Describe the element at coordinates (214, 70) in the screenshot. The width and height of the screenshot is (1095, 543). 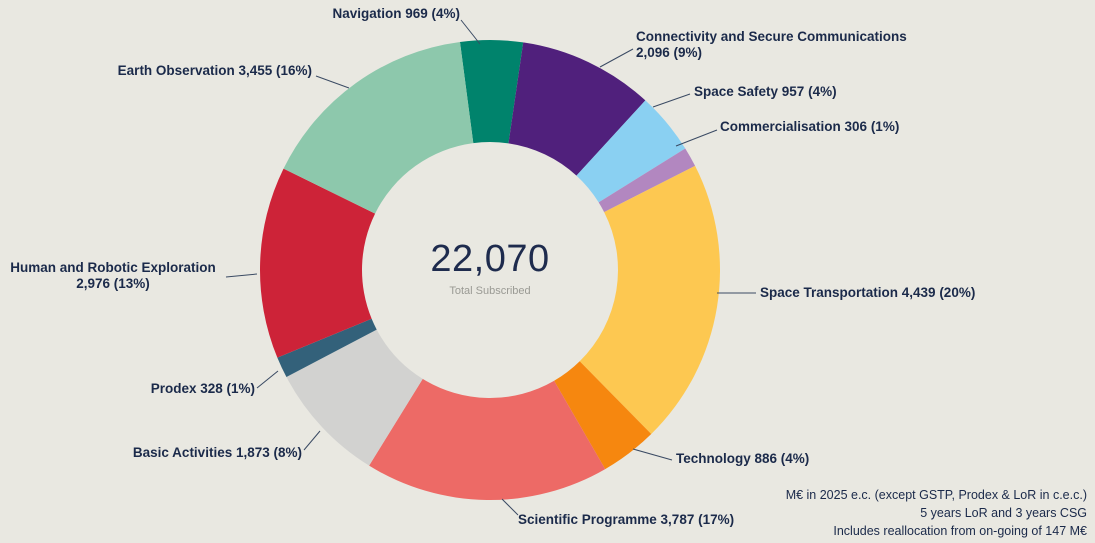
I see `callout-earth-observation: Earth Observation 3,455 (16%)` at that location.